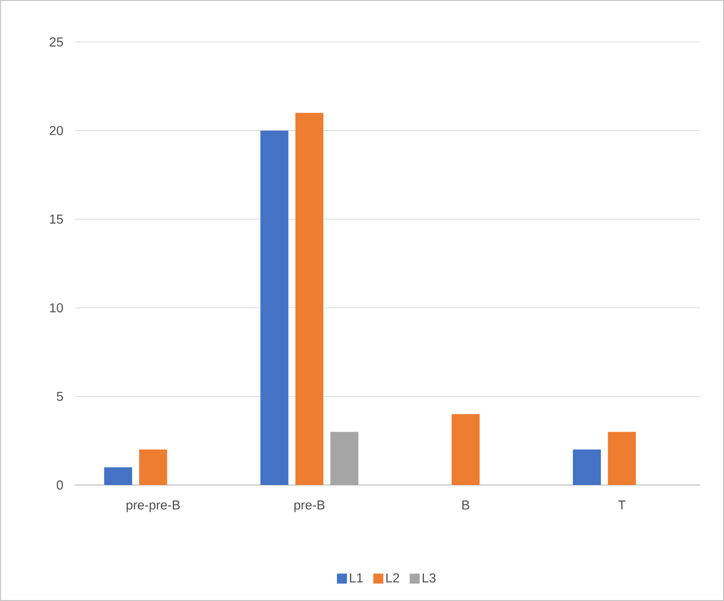  I want to click on y-tick-label: 5, so click(59, 396).